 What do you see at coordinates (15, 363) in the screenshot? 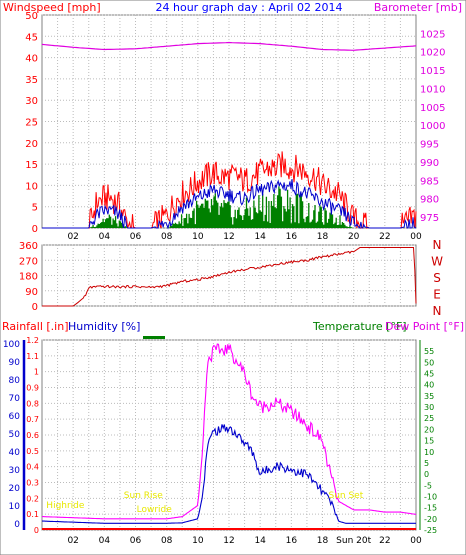
I see `humidity-tick-label: 90` at bounding box center [15, 363].